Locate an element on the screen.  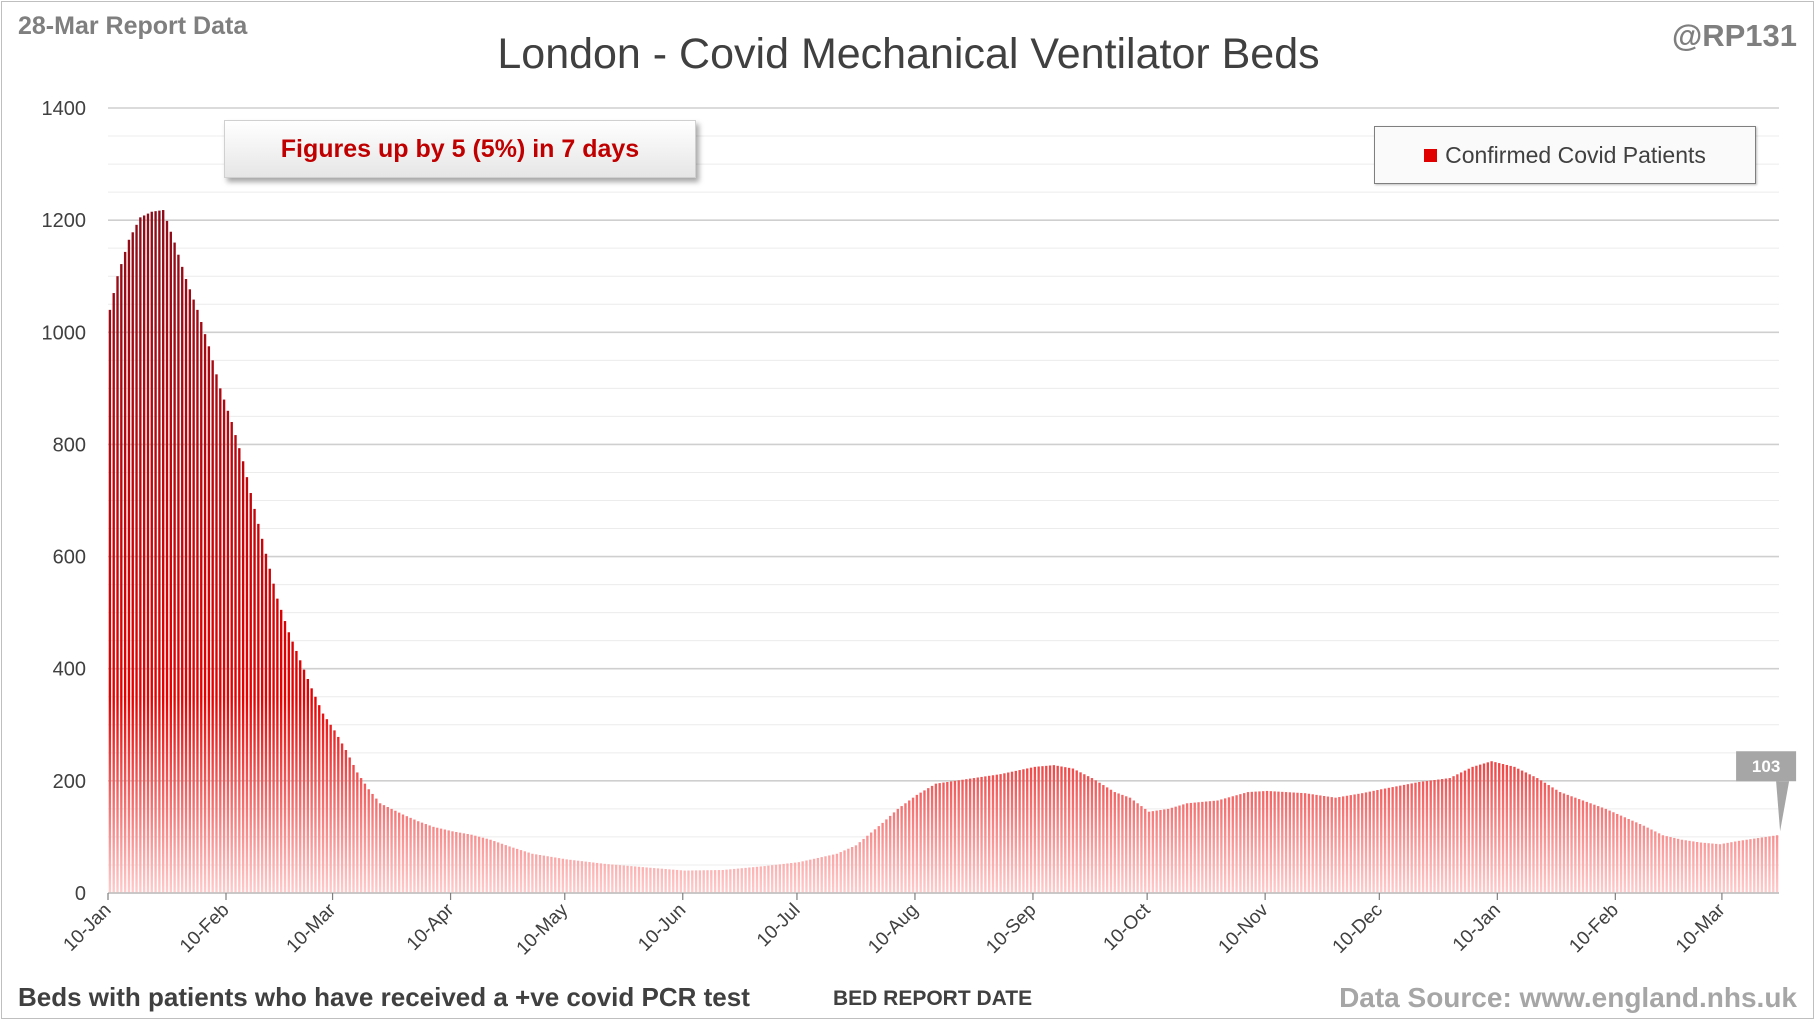
x-tick-label: 10-Dec is located at coordinates (1358, 929).